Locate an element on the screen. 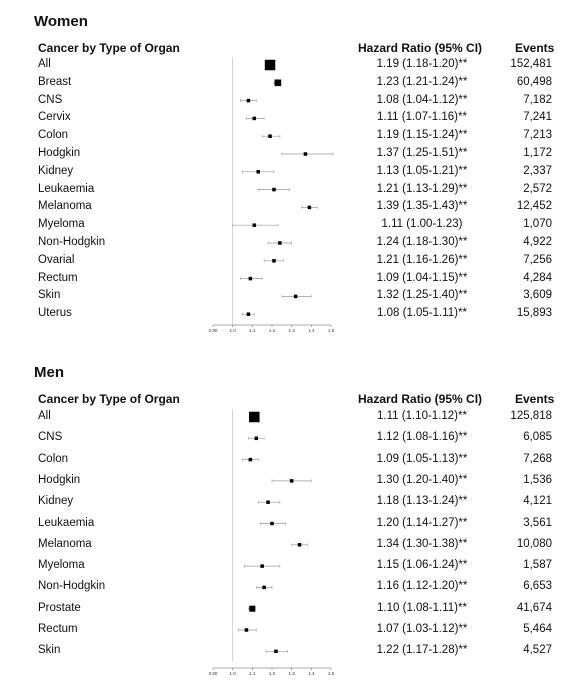 This screenshot has height=696, width=578. events-count: 7,256 is located at coordinates (537, 259).